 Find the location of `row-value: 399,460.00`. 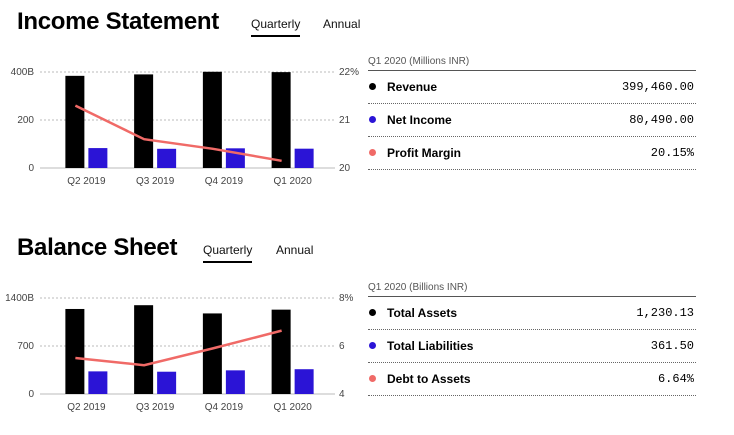

row-value: 399,460.00 is located at coordinates (657, 87).